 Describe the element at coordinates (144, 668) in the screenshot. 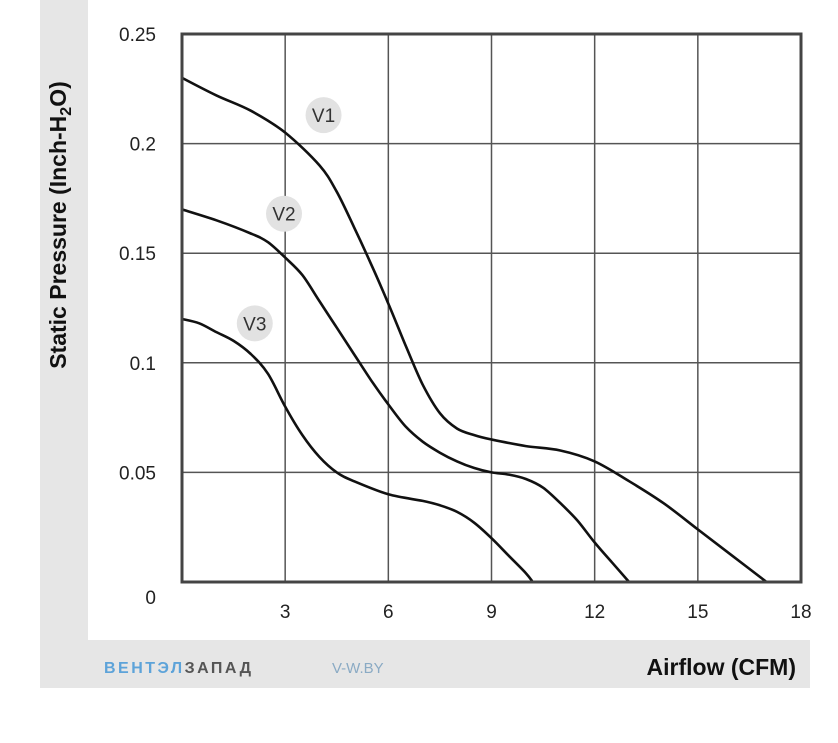

I see `brand-part1: ВЕНТЭЛ` at that location.